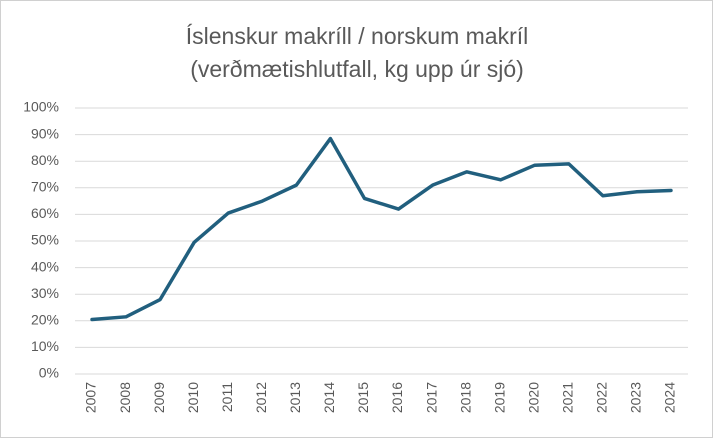 The width and height of the screenshot is (713, 438). Describe the element at coordinates (91, 397) in the screenshot. I see `x-tick-label: 2007` at that location.